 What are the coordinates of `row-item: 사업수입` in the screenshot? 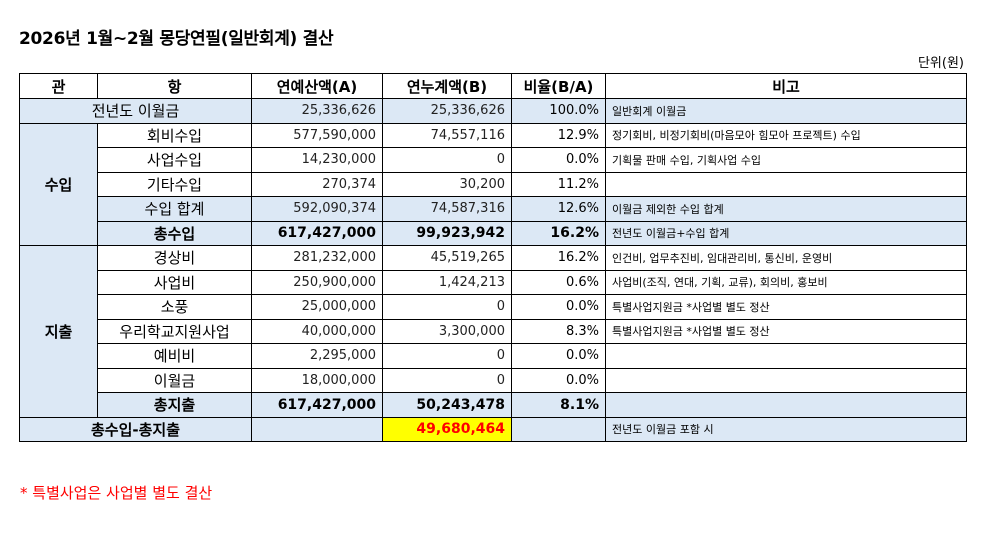 It's located at (174, 160).